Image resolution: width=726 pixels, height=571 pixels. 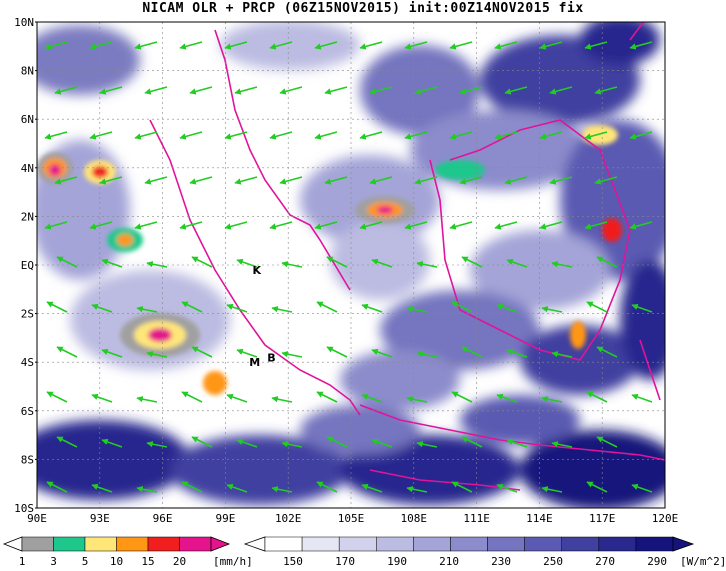 What do you see at coordinates (476, 518) in the screenshot?
I see `lon-tick-label: 111E` at bounding box center [476, 518].